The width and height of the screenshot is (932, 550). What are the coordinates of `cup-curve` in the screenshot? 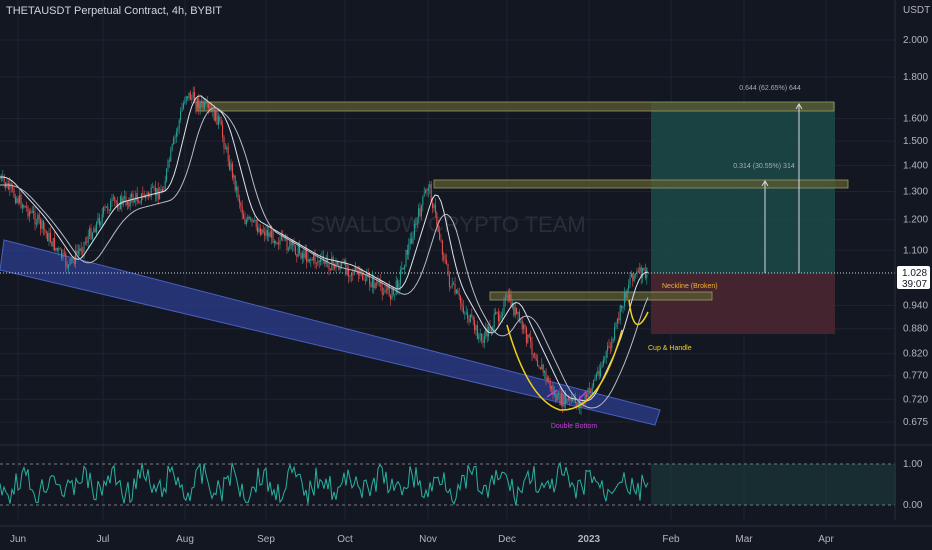 It's located at (564, 367).